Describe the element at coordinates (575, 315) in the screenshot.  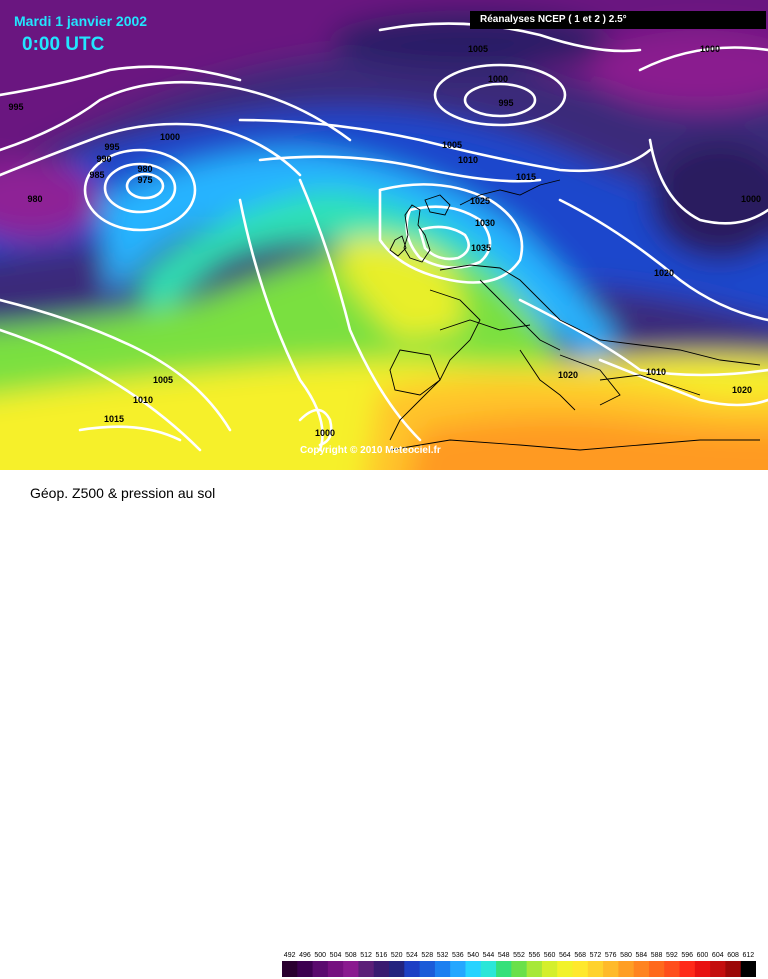
I see `coastlines` at that location.